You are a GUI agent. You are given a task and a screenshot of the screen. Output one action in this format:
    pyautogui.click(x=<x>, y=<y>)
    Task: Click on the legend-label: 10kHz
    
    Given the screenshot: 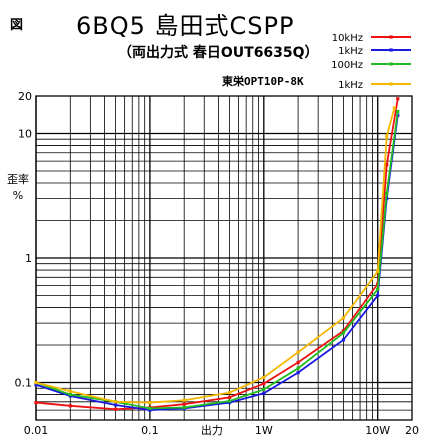 What is the action you would take?
    pyautogui.click(x=347, y=38)
    